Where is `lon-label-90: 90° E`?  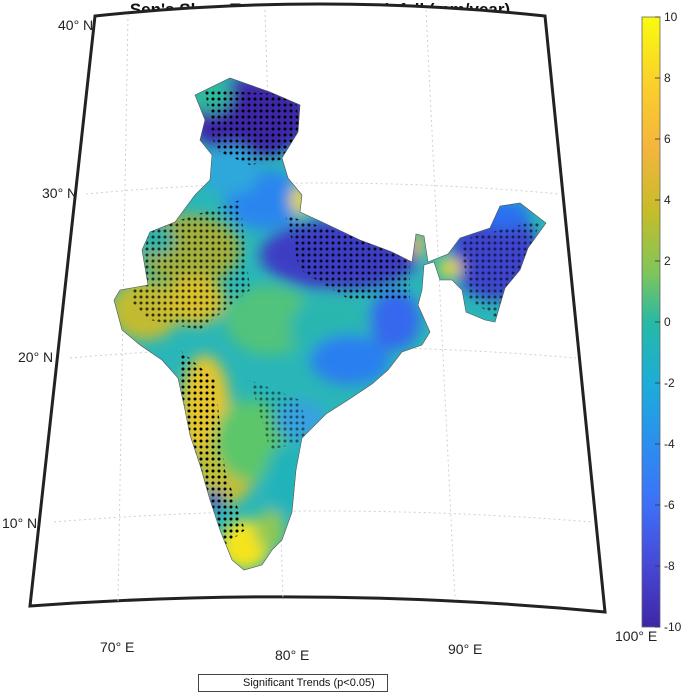 lon-label-90: 90° E is located at coordinates (465, 649).